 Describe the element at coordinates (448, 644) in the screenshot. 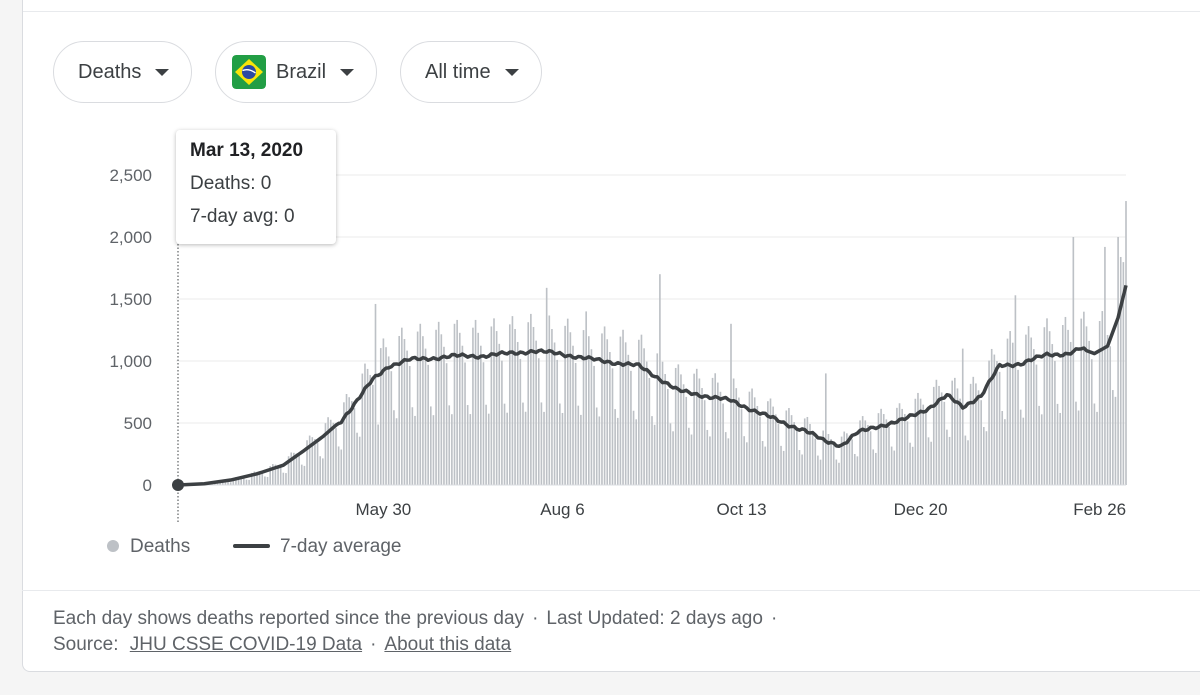

I see `about-data-link: About this data` at that location.